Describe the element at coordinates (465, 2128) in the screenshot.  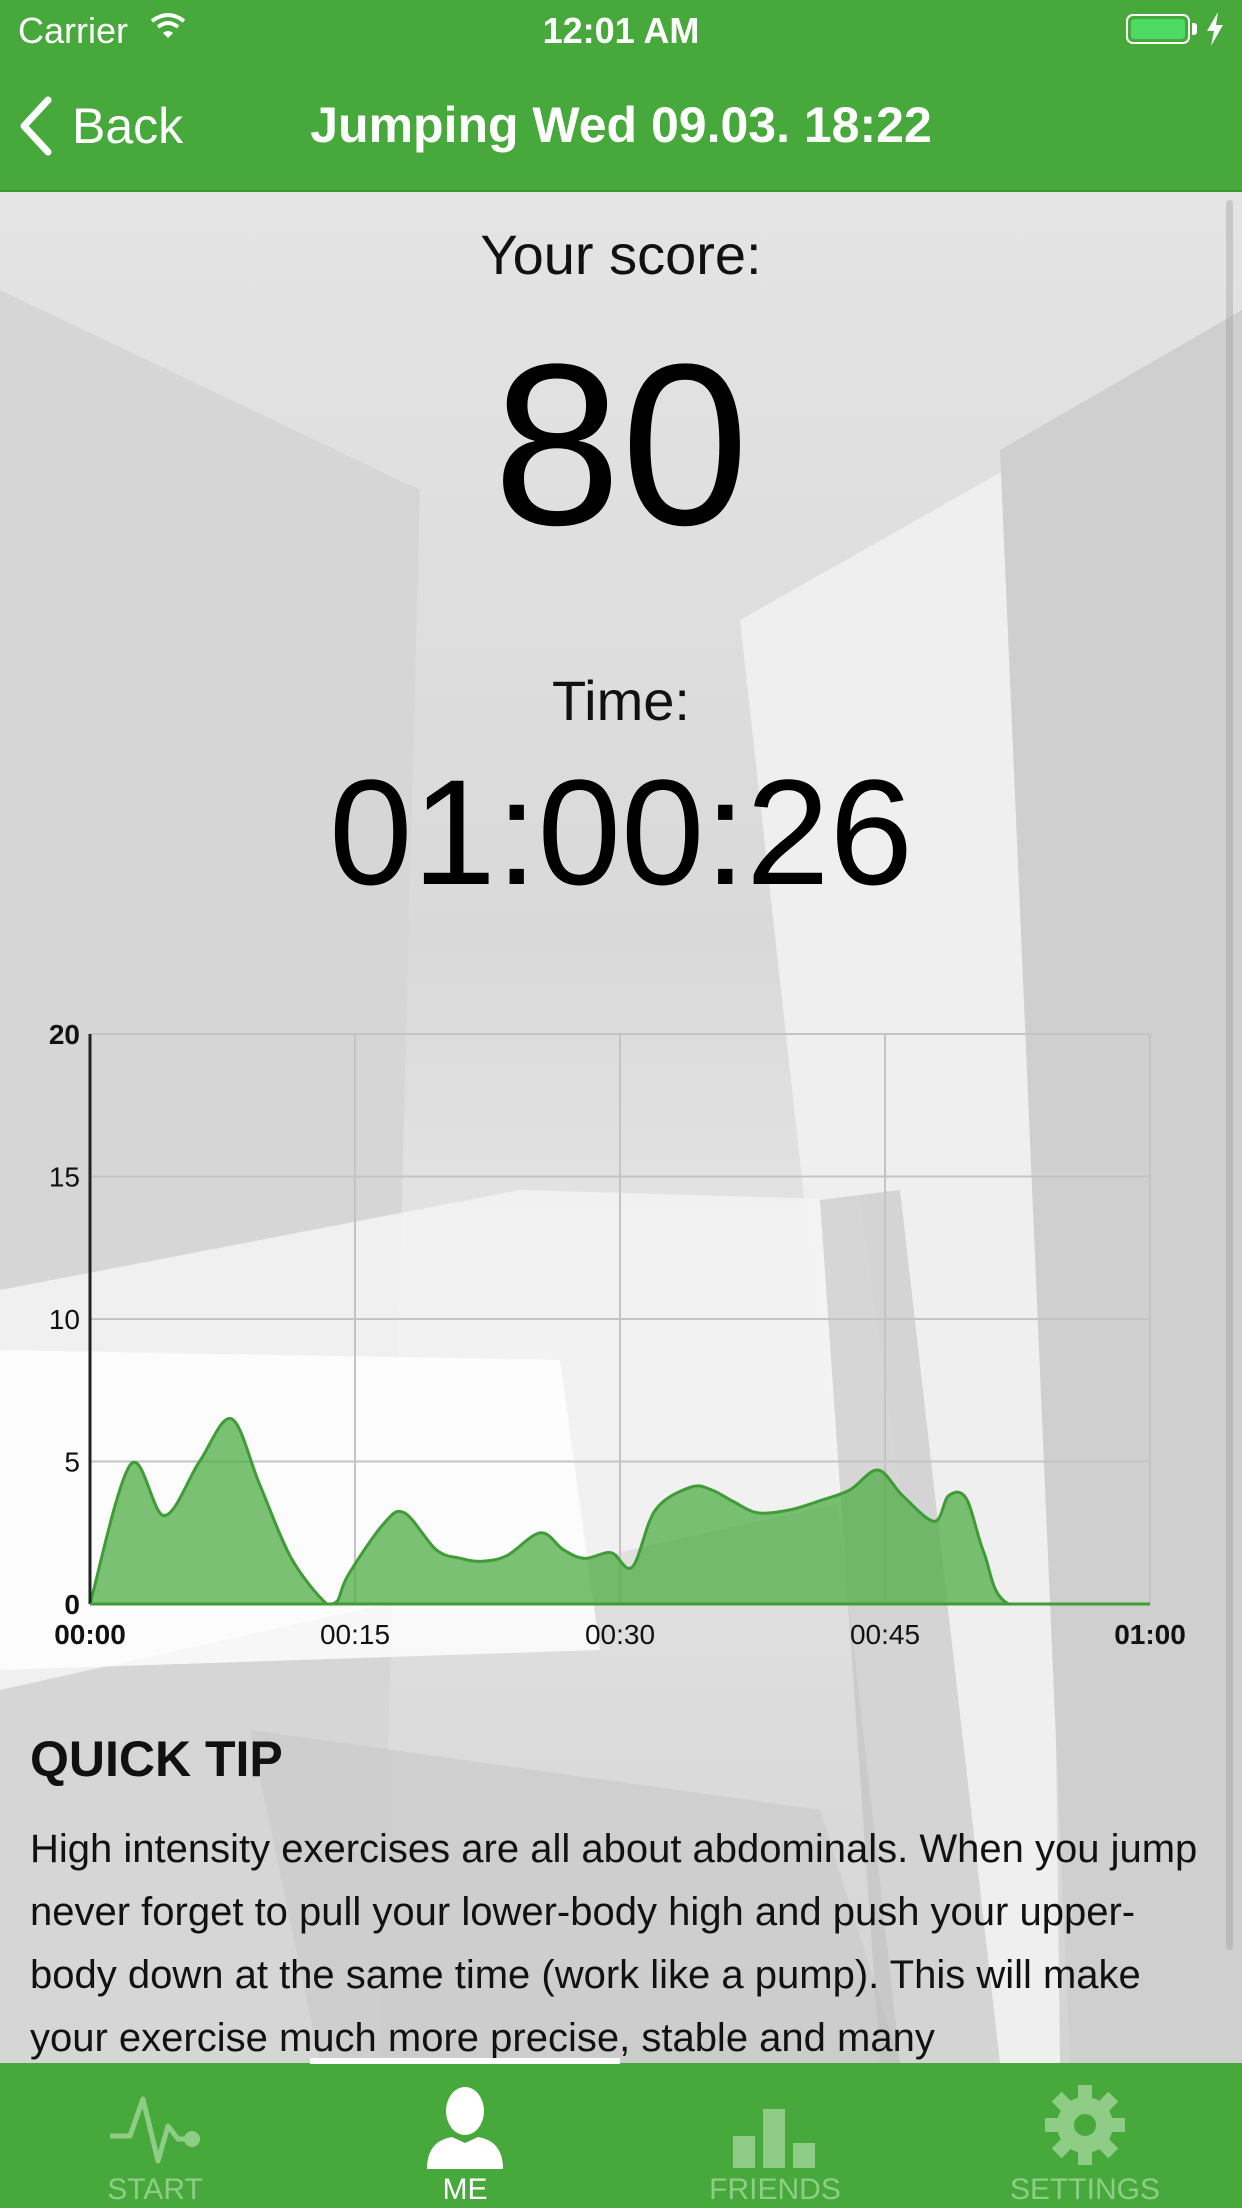
I see `person-icon` at that location.